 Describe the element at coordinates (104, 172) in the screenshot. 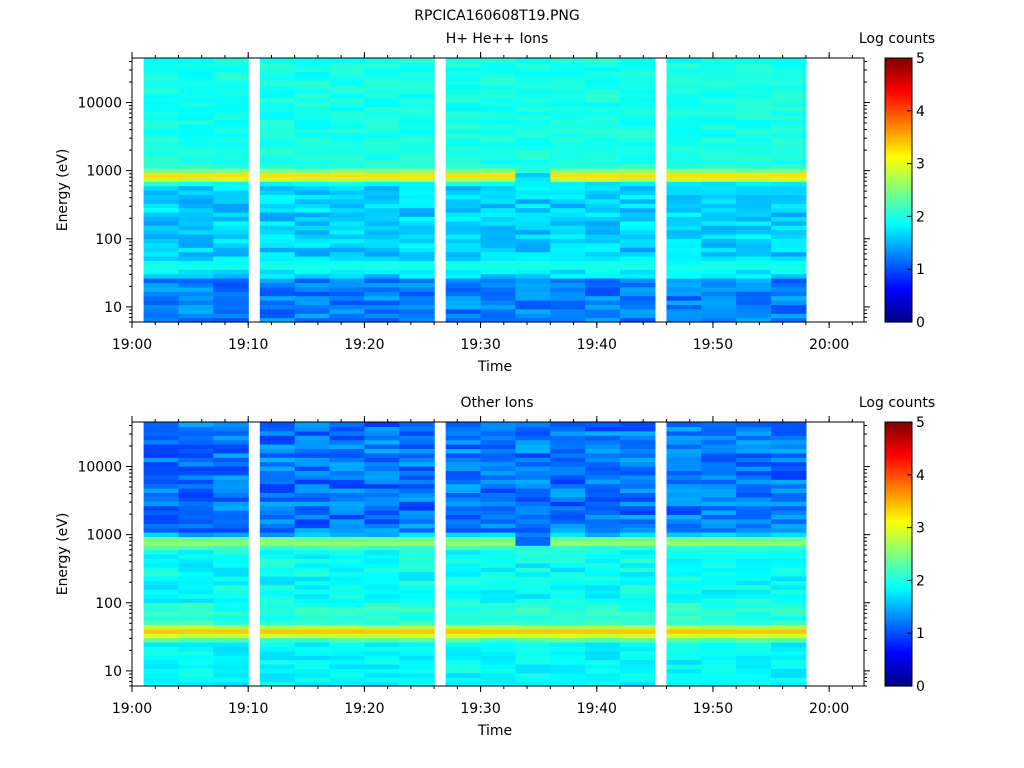

I see `y-tick-label: 1000` at that location.